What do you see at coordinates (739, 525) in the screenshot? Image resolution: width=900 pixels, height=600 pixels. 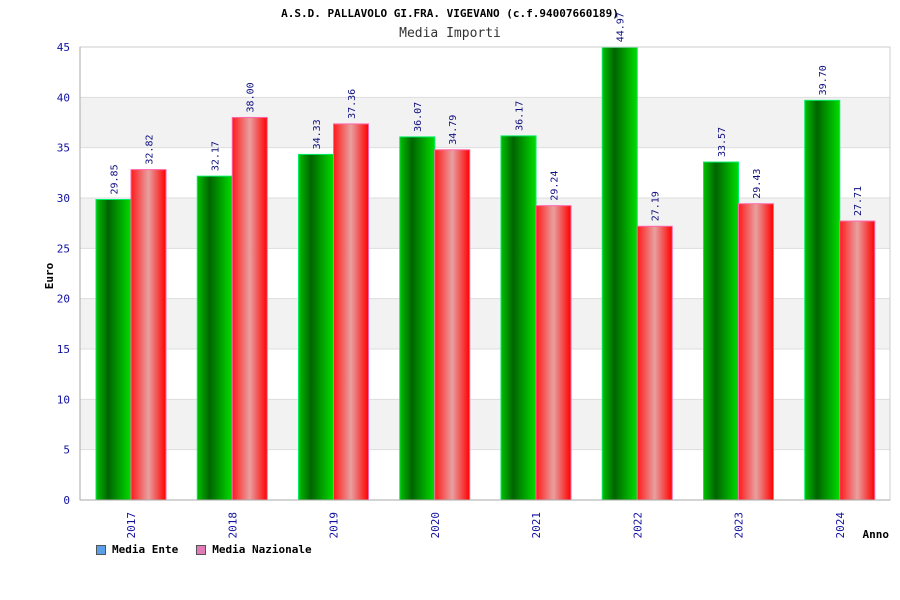 I see `x-tick-label: 2023` at bounding box center [739, 525].